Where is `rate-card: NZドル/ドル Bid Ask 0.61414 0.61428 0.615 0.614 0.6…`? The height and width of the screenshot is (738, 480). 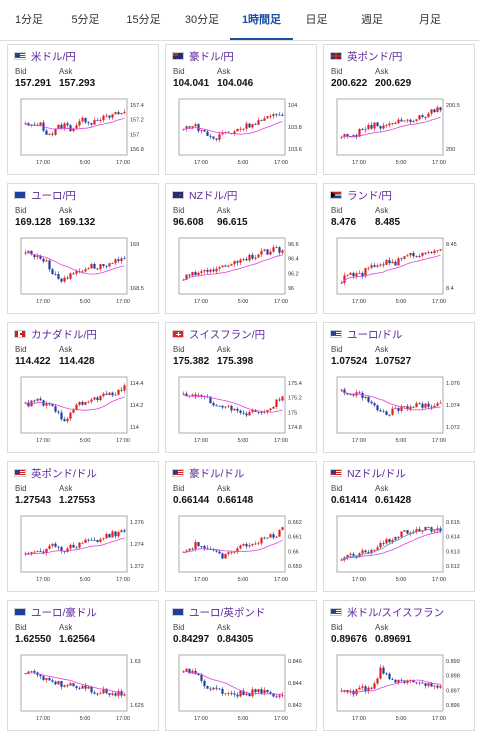
rate-card: NZドル/ドル Bid Ask 0.61414 0.61428 0.615 0.614 0.6… is located at coordinates (399, 526).